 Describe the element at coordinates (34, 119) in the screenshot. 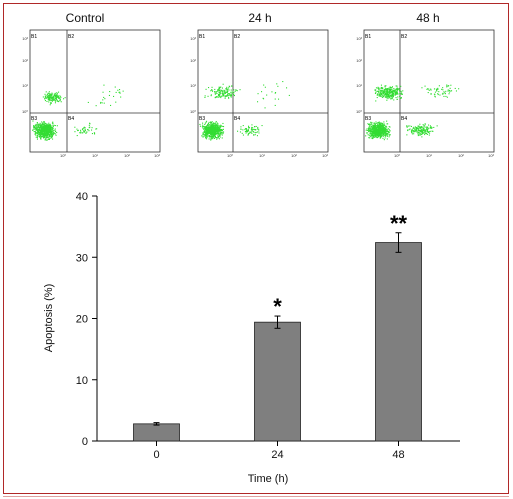

I see `quadrant-label-b3: B3` at that location.